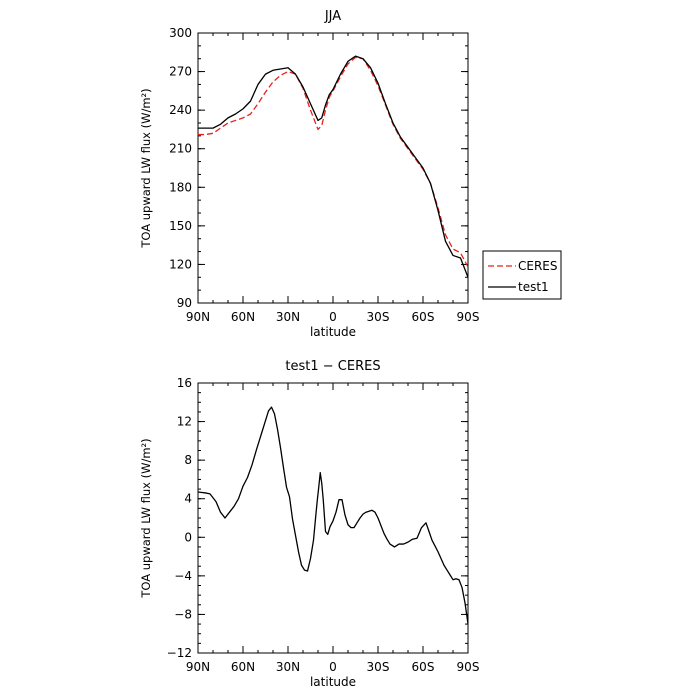  What do you see at coordinates (333, 667) in the screenshot?
I see `chart2-x-tick-label: 0` at bounding box center [333, 667].